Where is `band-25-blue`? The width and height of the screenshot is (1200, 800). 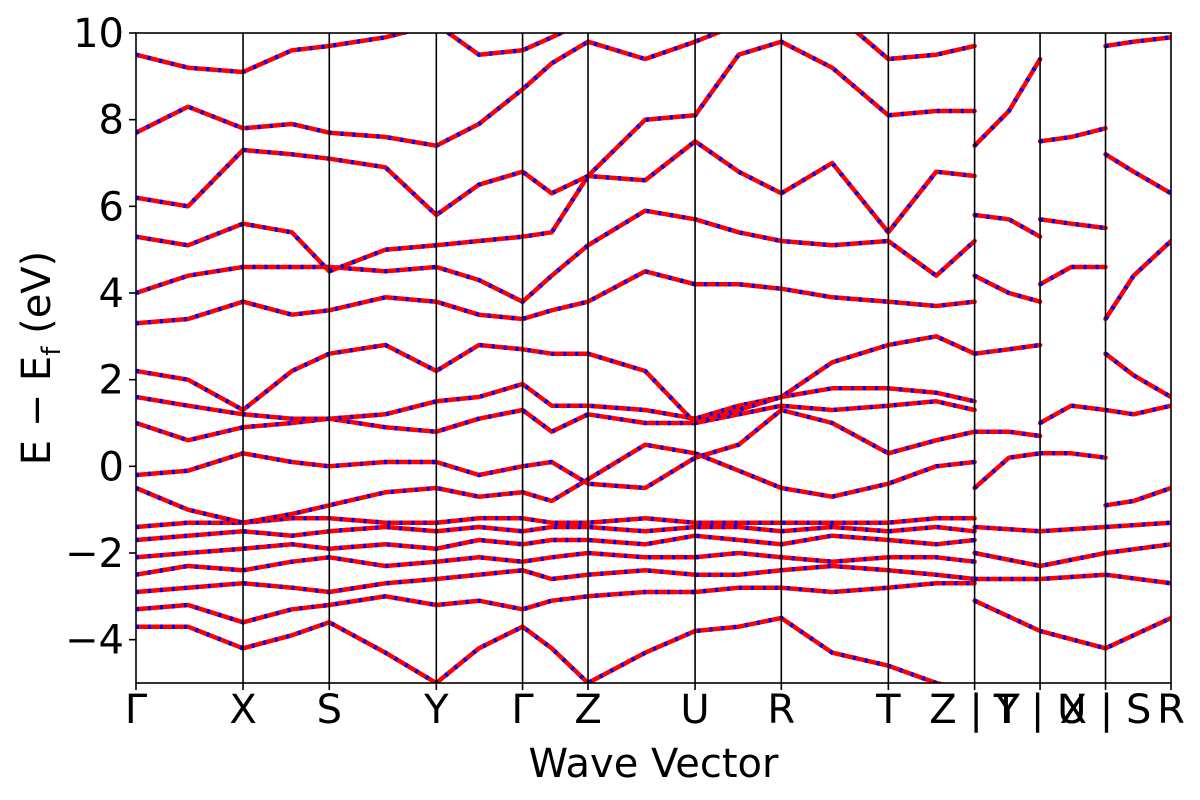 band-25-blue is located at coordinates (1072, 414).